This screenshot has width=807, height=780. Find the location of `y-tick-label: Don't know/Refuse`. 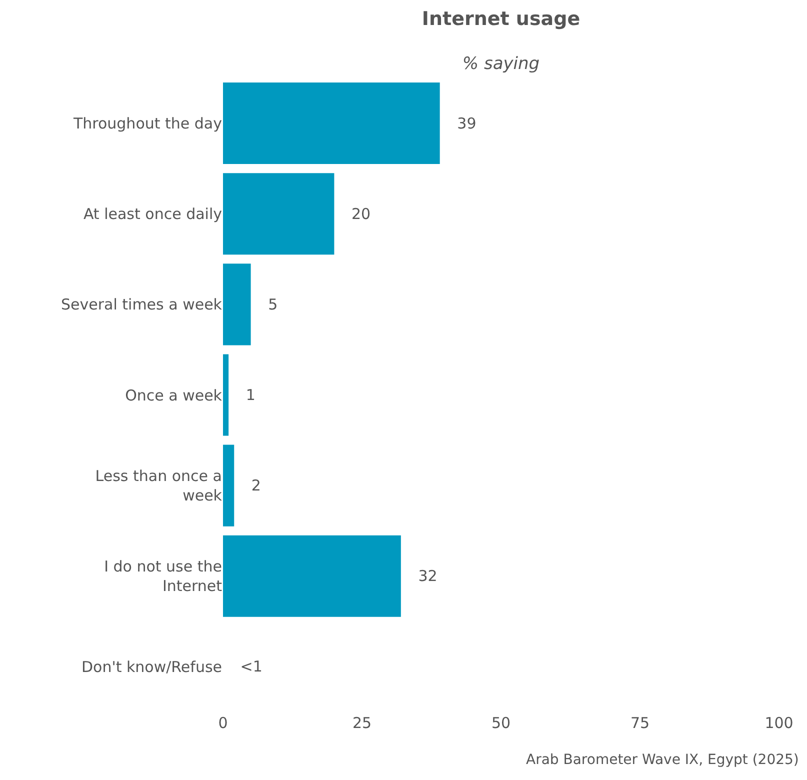

y-tick-label: Don't know/Refuse is located at coordinates (151, 667).